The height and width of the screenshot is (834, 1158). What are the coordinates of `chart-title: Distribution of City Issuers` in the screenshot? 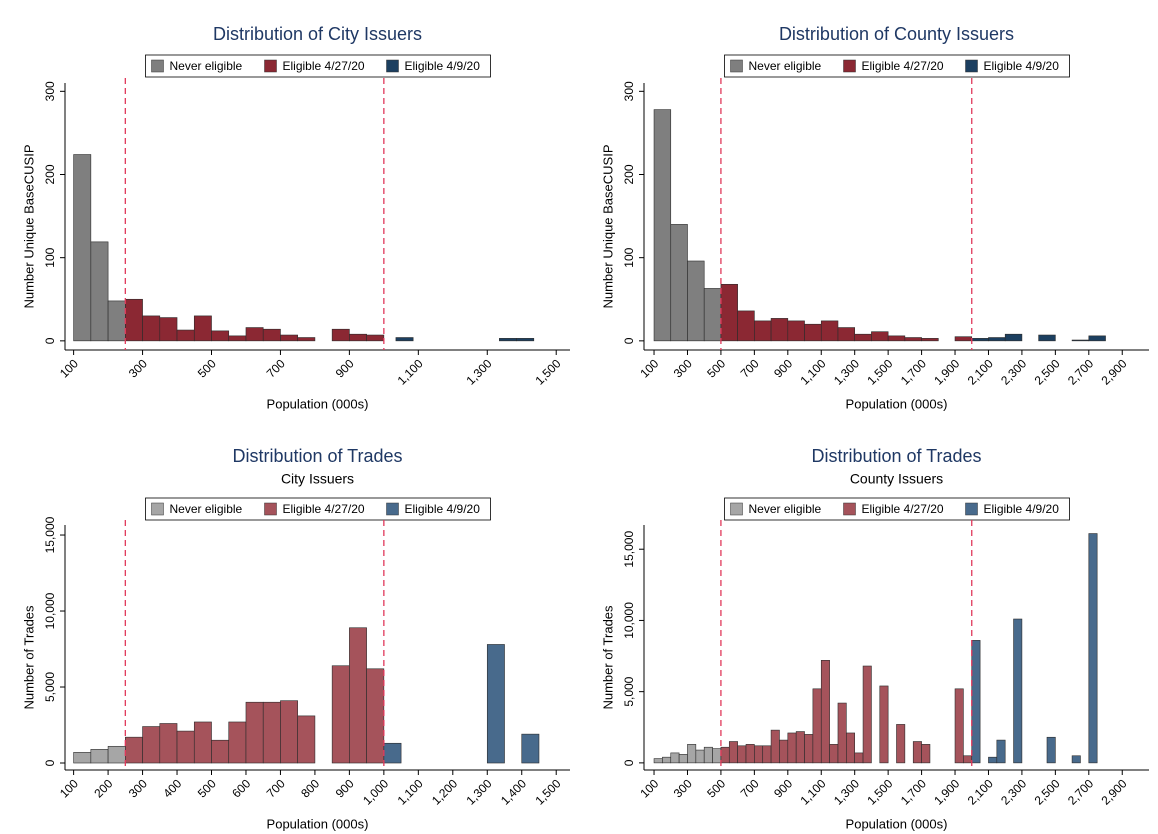 It's located at (317, 34).